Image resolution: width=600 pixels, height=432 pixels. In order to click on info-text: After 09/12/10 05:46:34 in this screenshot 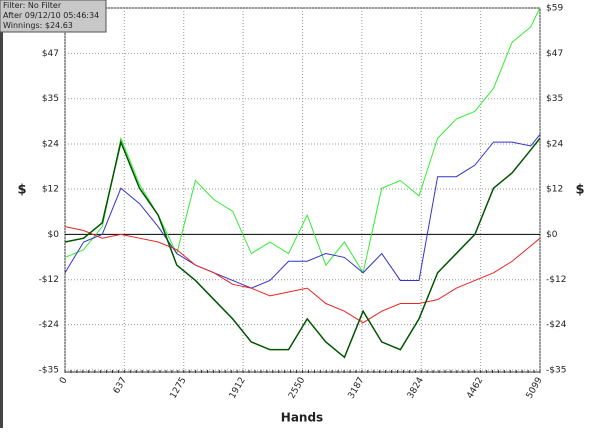, I will do `click(51, 15)`.